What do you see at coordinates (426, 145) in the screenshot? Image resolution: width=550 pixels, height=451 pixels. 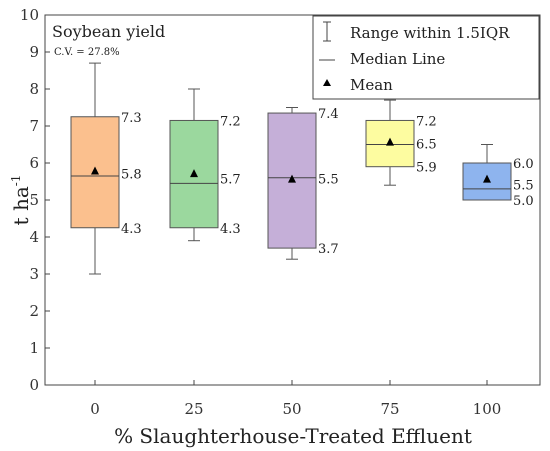 I see `median-label: 6.5` at bounding box center [426, 145].